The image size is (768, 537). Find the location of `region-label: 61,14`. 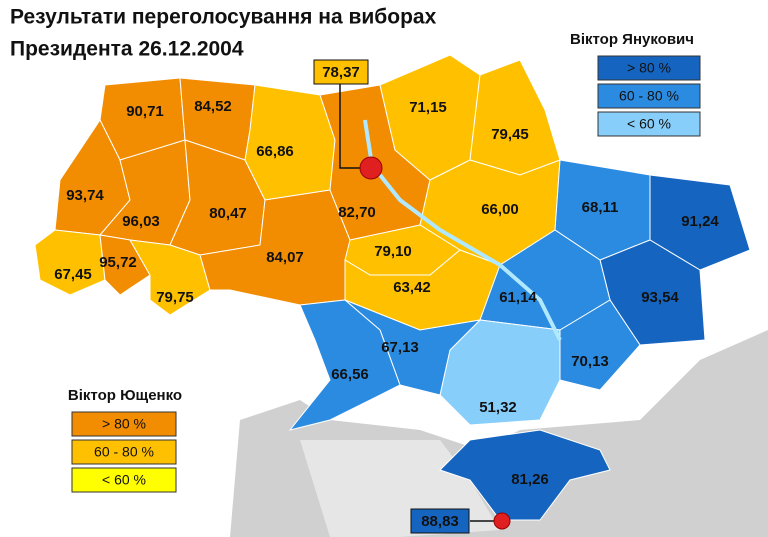

region-label: 61,14 is located at coordinates (518, 297).